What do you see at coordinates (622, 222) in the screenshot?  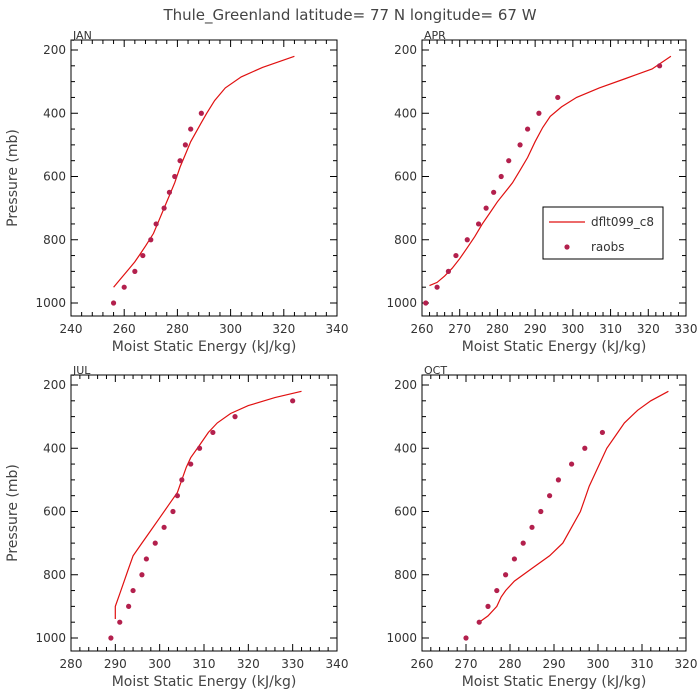 I see `legend-label: dflt099_c8` at bounding box center [622, 222].